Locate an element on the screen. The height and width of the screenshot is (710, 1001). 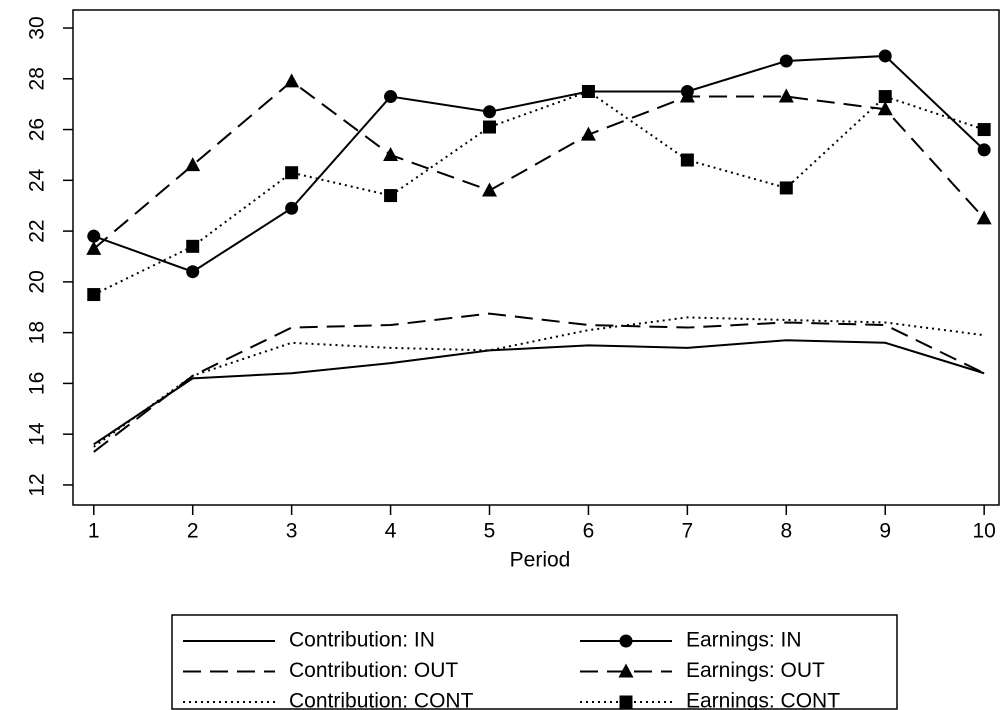
x-tick-label: 10 is located at coordinates (983, 531).